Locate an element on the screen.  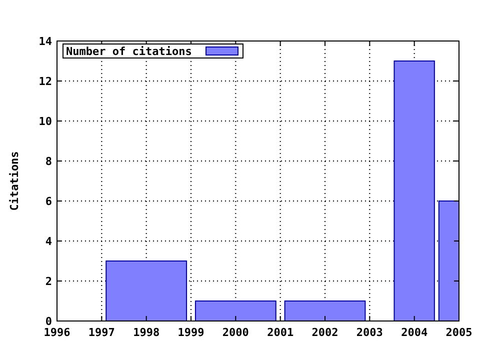
legend-label: Number of citations is located at coordinates (129, 51).